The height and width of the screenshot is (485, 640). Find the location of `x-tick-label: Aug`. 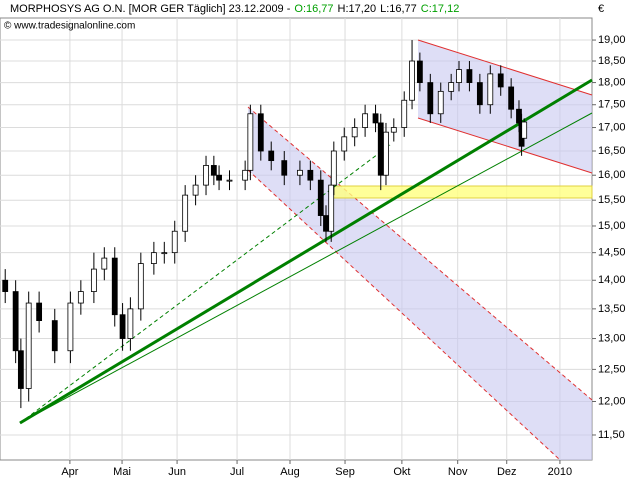

x-tick-label: Aug is located at coordinates (290, 472).